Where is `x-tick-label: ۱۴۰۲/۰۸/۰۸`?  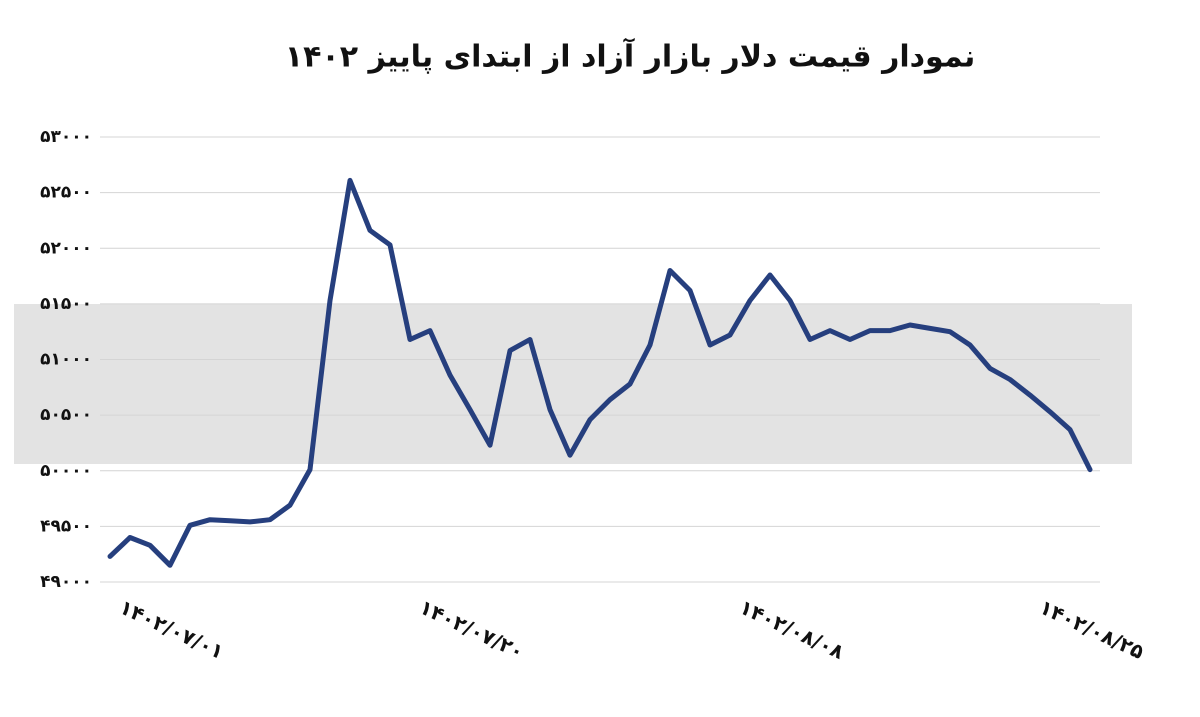 x-tick-label: ۱۴۰۲/۰۸/۰۸ is located at coordinates (792, 629).